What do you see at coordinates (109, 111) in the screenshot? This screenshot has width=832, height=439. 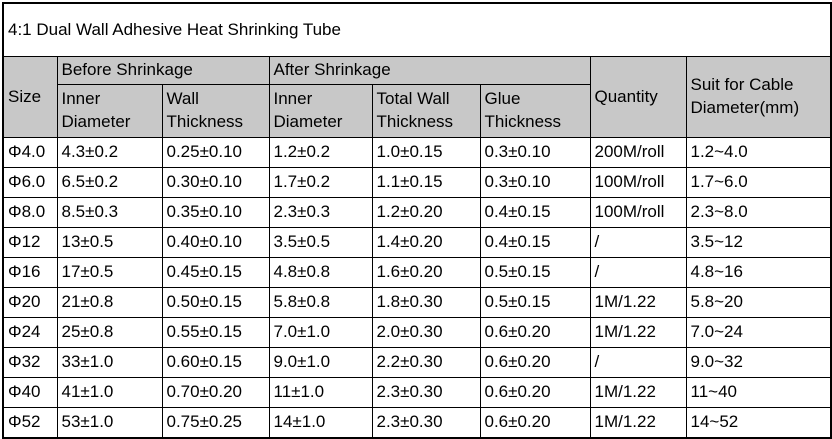 I see `col-header-before-inner-diameter: Inner Diameter` at bounding box center [109, 111].